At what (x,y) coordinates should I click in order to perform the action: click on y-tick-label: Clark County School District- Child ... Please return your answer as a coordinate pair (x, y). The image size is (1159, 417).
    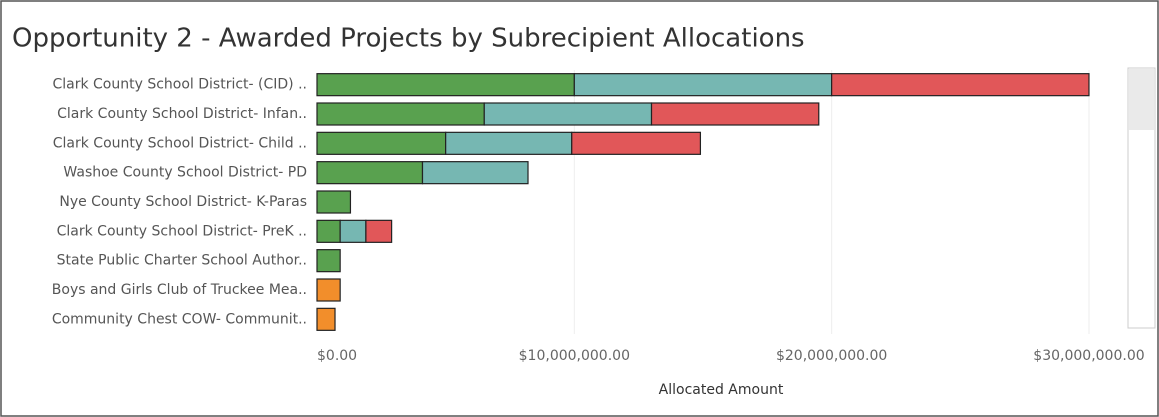
    Looking at the image, I should click on (180, 143).